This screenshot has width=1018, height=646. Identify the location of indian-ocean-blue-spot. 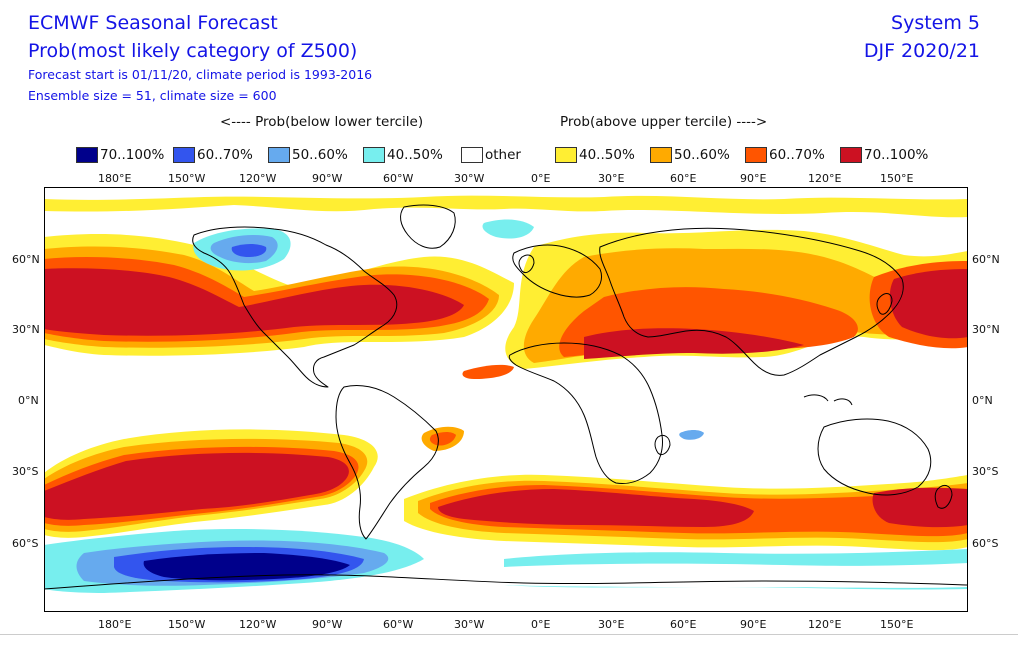
(691, 435).